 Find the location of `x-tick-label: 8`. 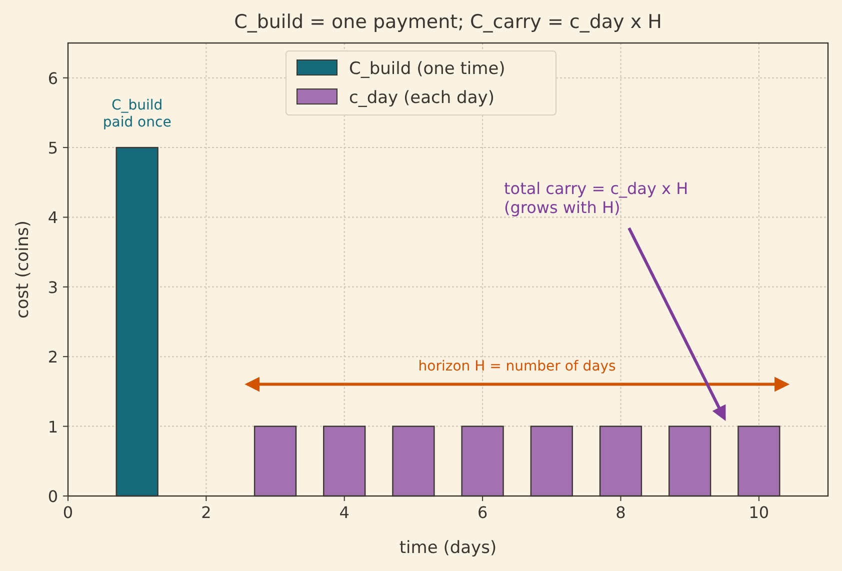

x-tick-label: 8 is located at coordinates (621, 512).